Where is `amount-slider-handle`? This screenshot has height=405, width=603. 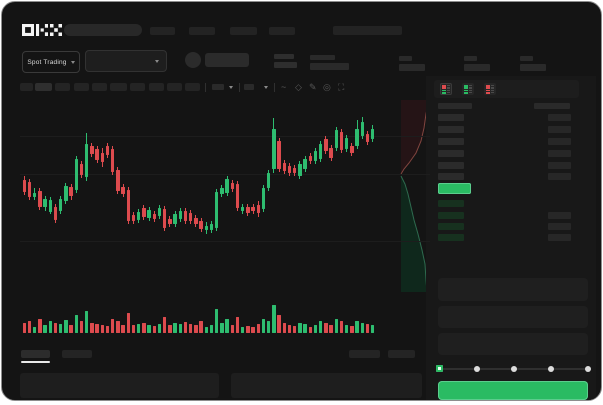
amount-slider-handle is located at coordinates (439, 368).